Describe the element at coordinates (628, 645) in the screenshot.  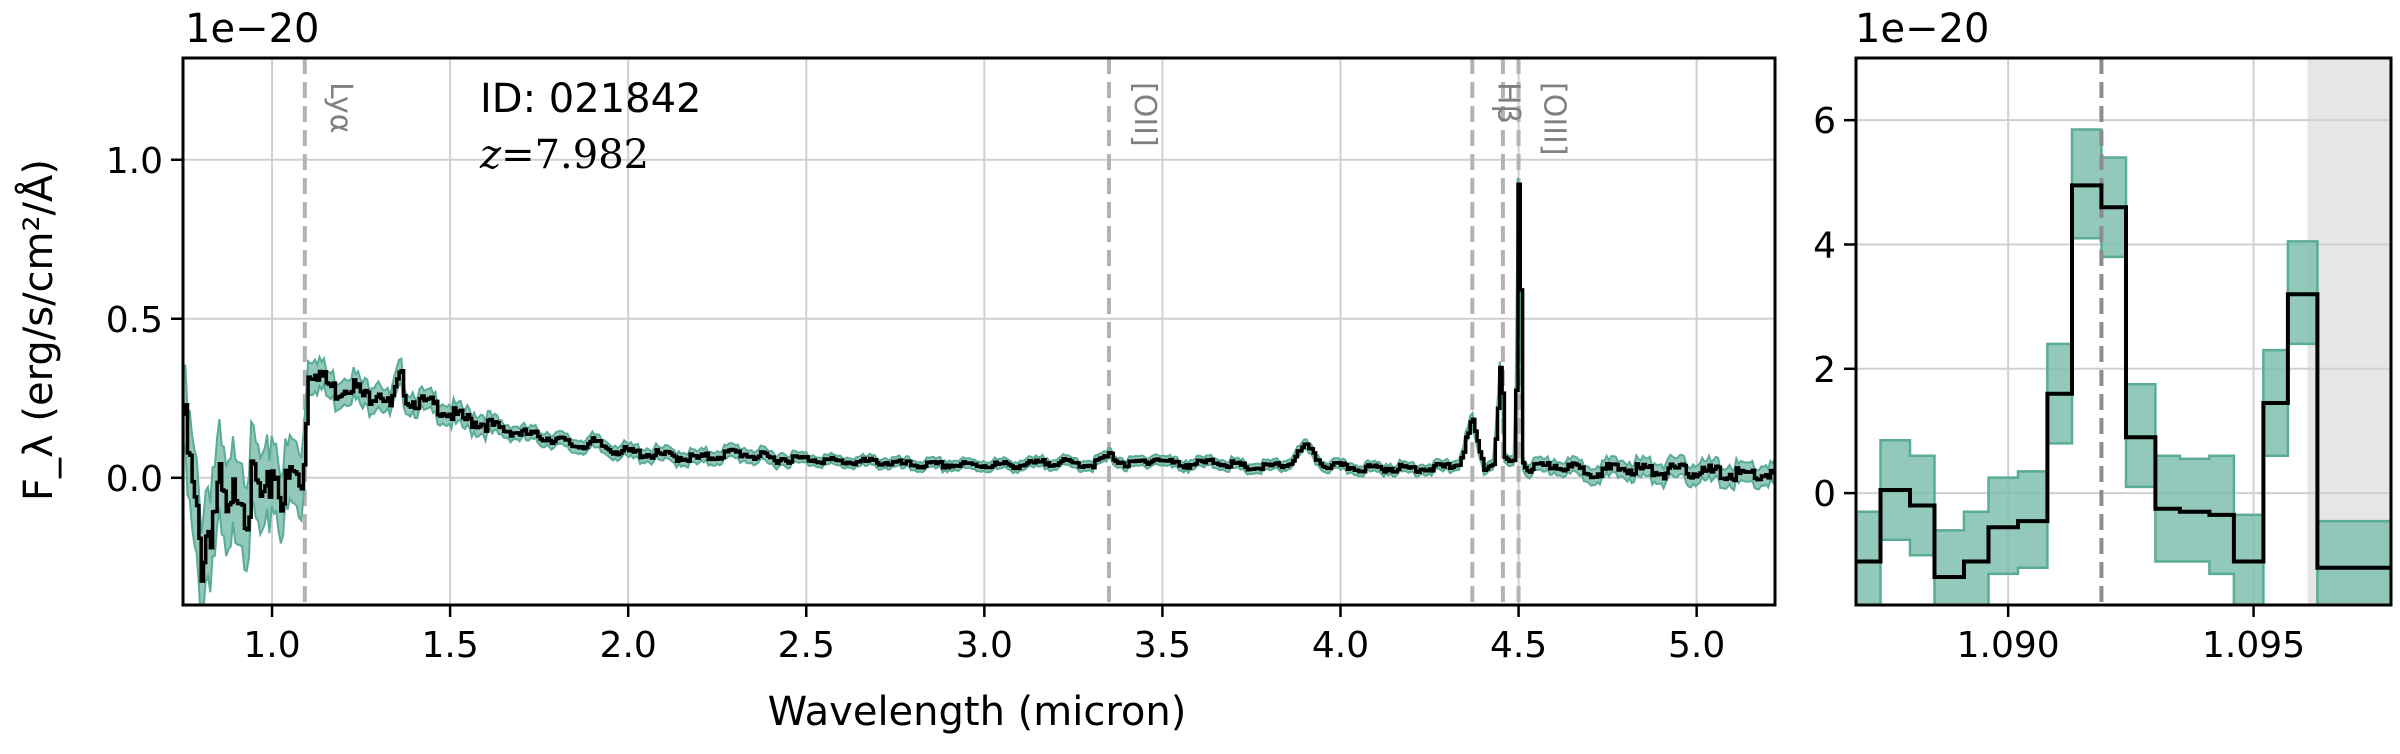
I see `main-x-tick-label: 2.0` at that location.